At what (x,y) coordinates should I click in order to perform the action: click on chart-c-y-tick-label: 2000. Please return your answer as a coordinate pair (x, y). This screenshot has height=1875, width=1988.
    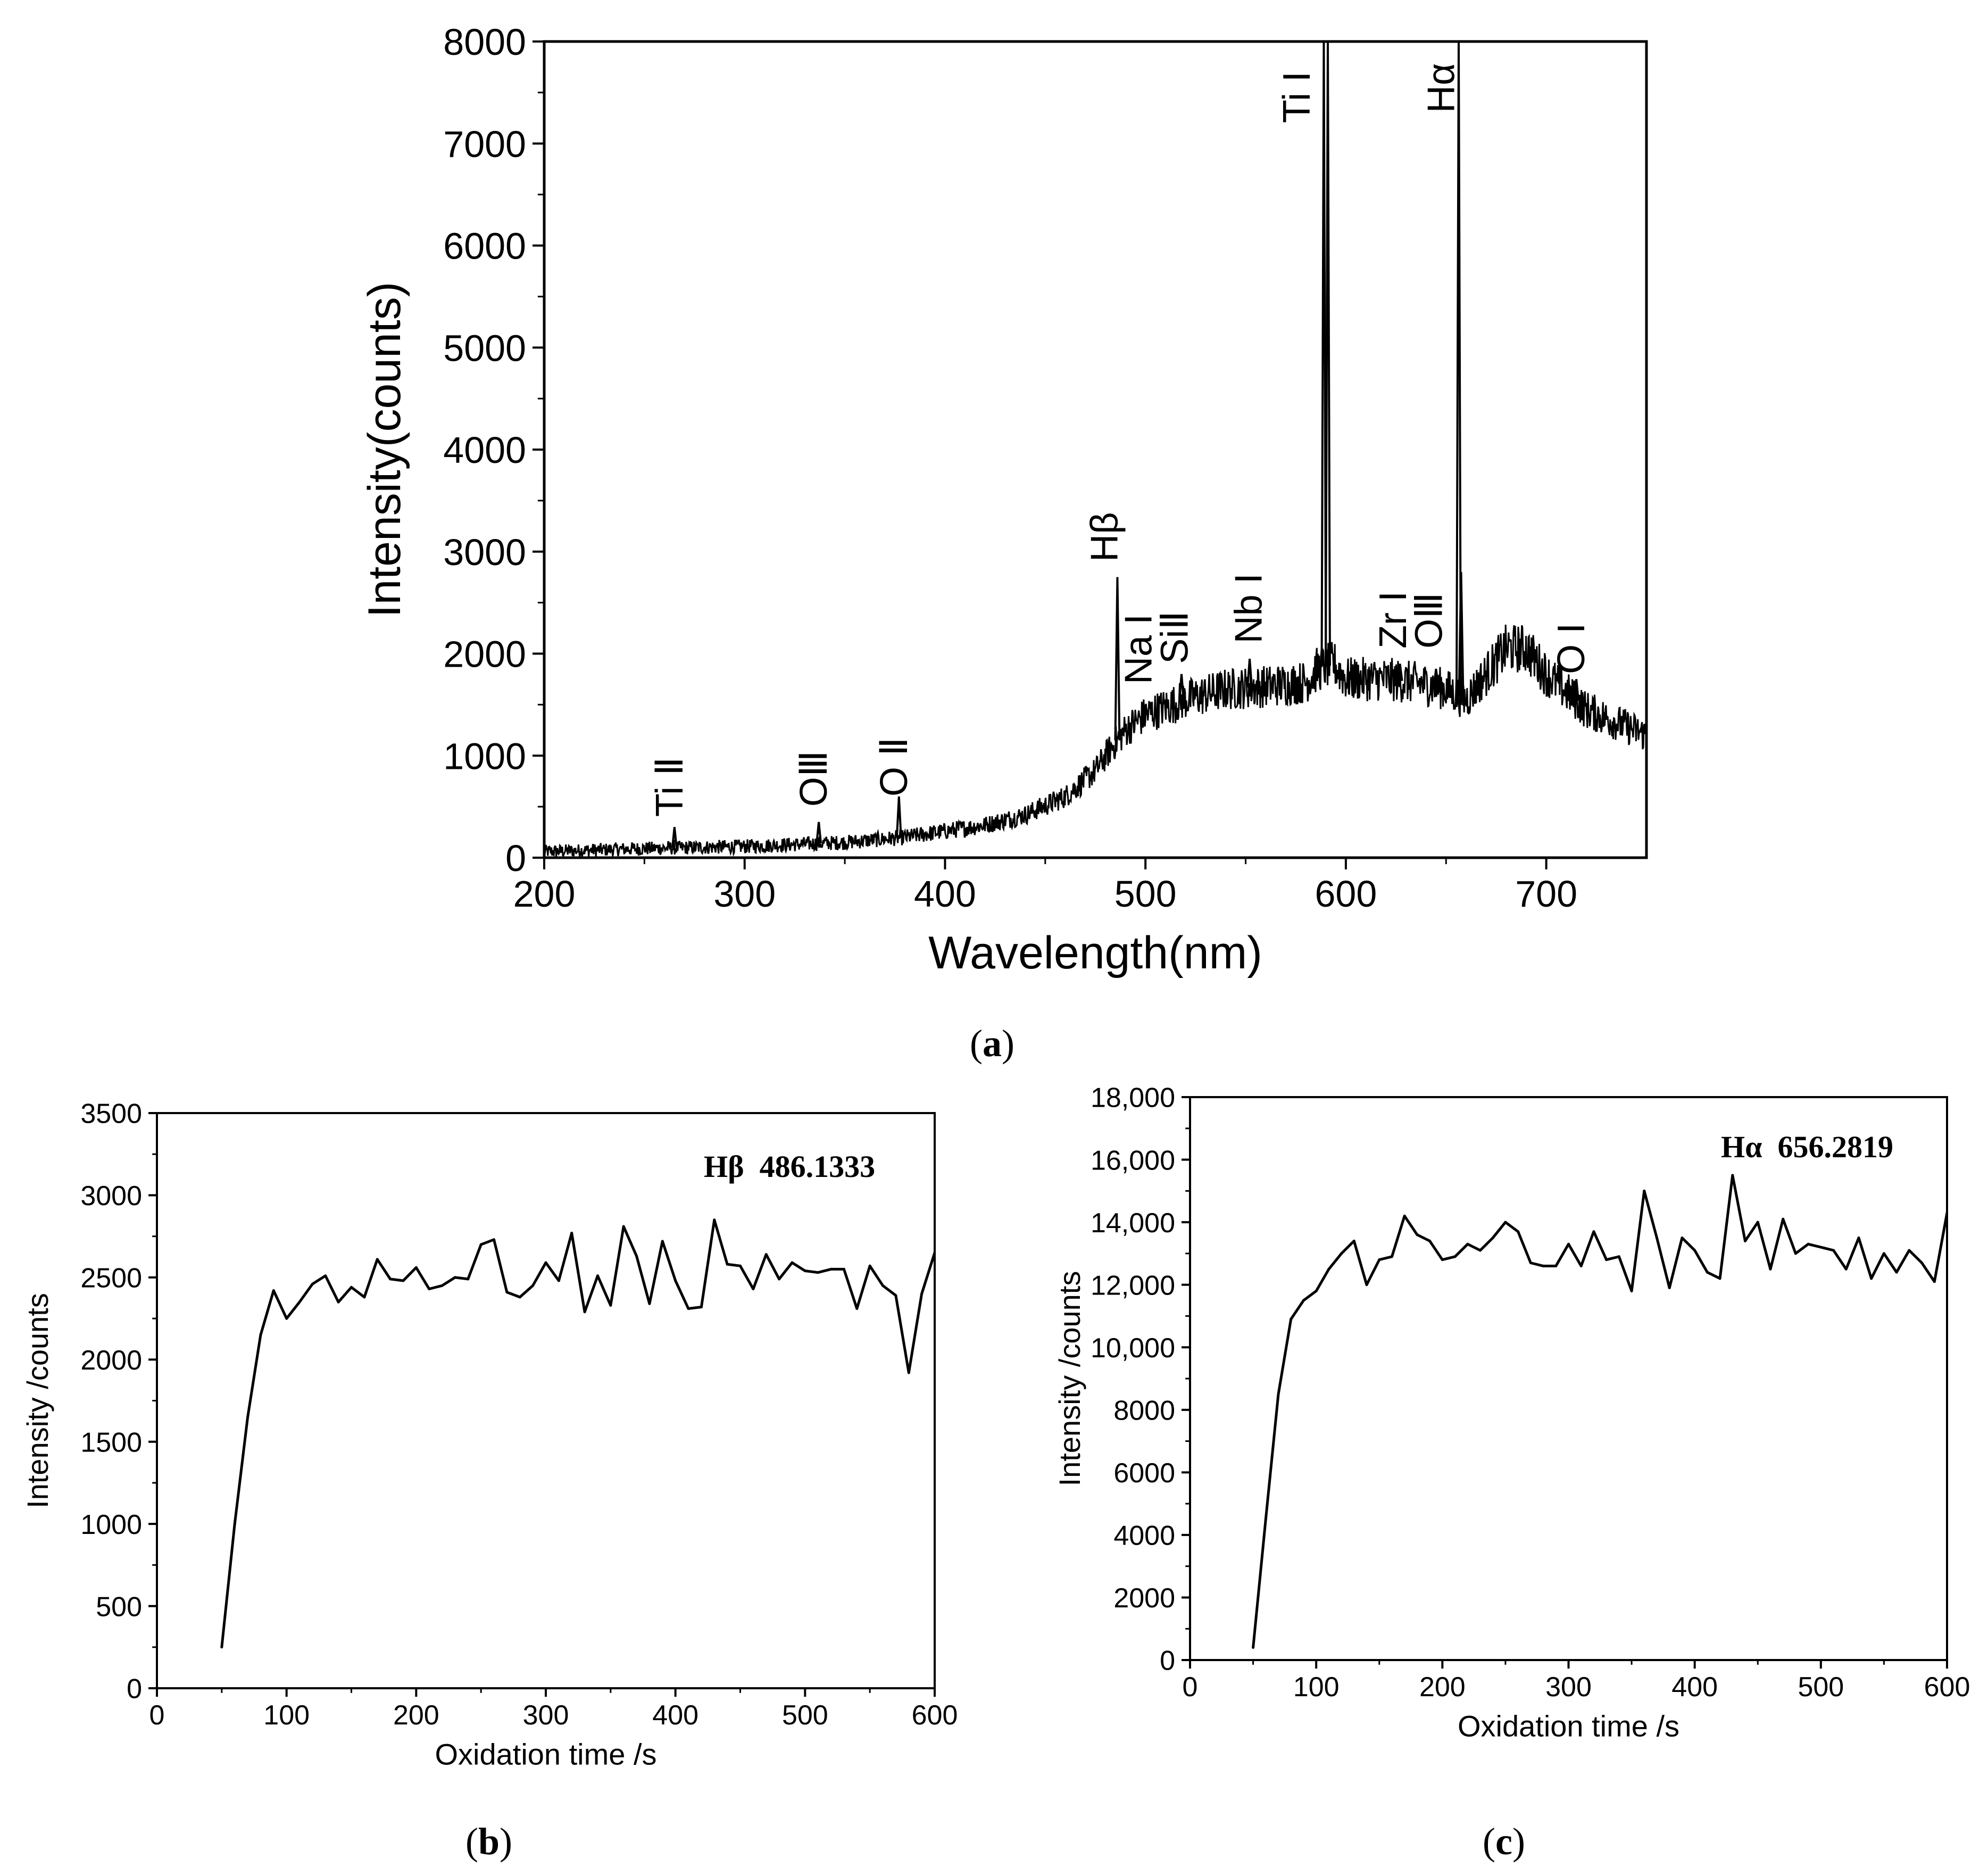
    Looking at the image, I should click on (1144, 1598).